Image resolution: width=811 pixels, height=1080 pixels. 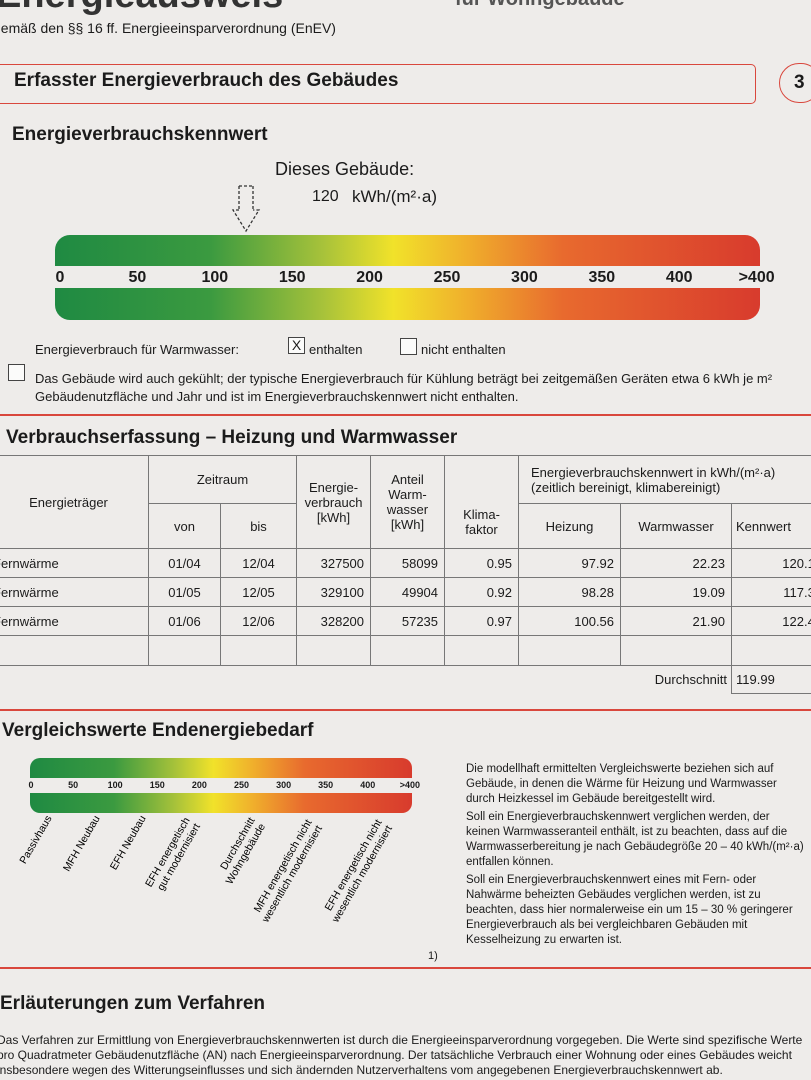 What do you see at coordinates (137, 349) in the screenshot?
I see `warmwater-label: Energieverbrauch für Warmwasser:` at bounding box center [137, 349].